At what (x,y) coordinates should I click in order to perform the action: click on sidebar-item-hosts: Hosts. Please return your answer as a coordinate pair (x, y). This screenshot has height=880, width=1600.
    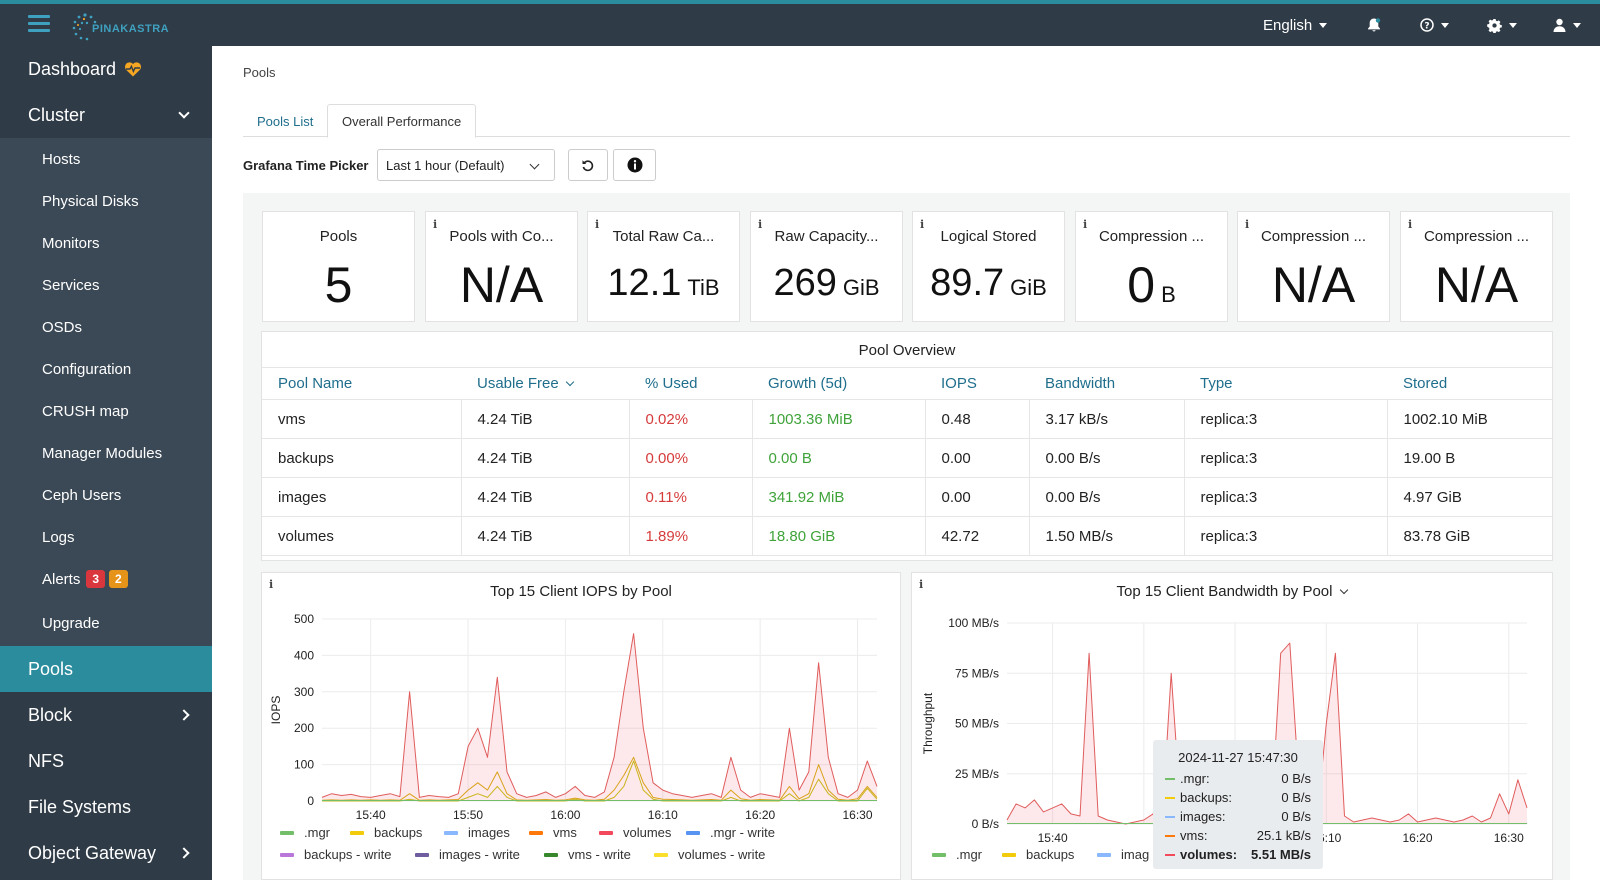
    Looking at the image, I should click on (106, 159).